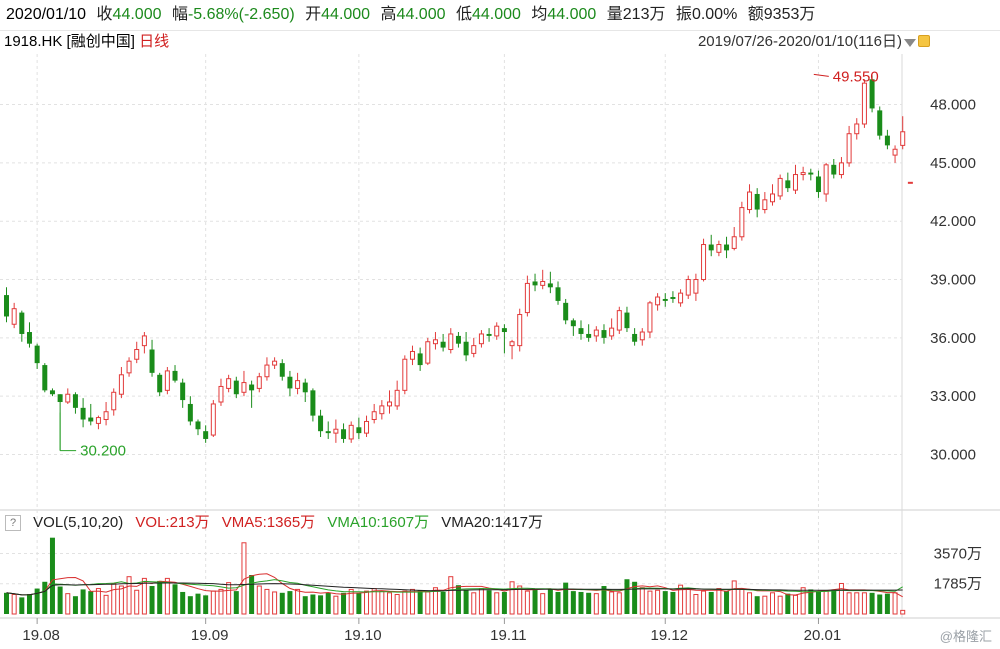  What do you see at coordinates (496, 14) in the screenshot?
I see `low-value: 44.000` at bounding box center [496, 14].